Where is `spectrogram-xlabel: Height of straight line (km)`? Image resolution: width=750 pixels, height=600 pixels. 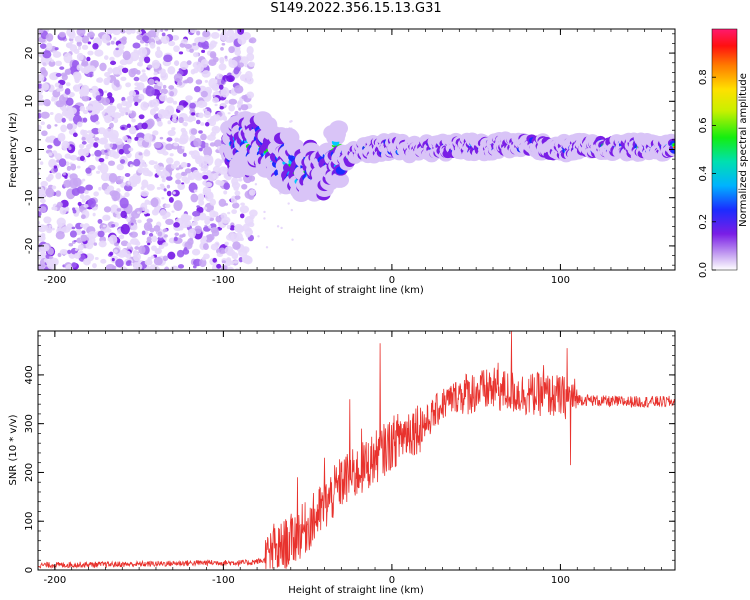
spectrogram-xlabel: Height of straight line (km) is located at coordinates (356, 290).